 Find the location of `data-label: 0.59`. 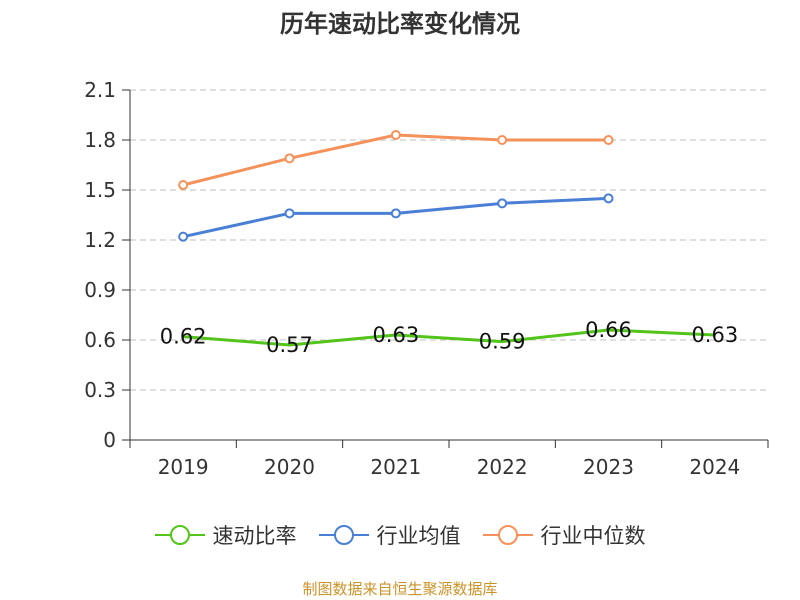

data-label: 0.59 is located at coordinates (502, 342).